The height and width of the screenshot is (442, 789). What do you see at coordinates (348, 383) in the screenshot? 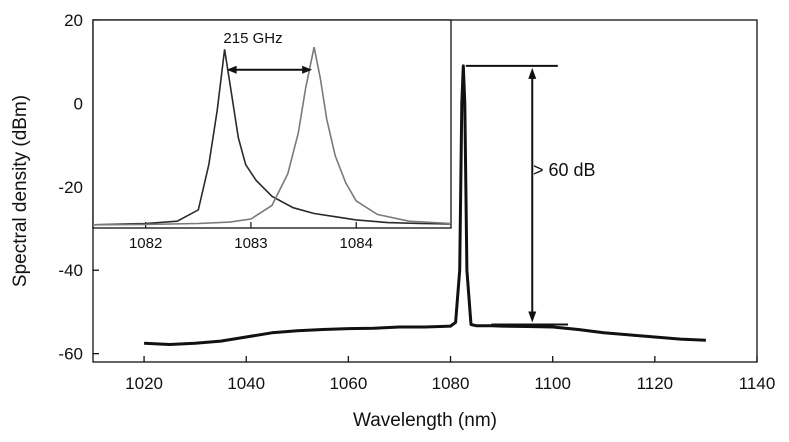
I see `x-tick-label: 1060` at bounding box center [348, 383].